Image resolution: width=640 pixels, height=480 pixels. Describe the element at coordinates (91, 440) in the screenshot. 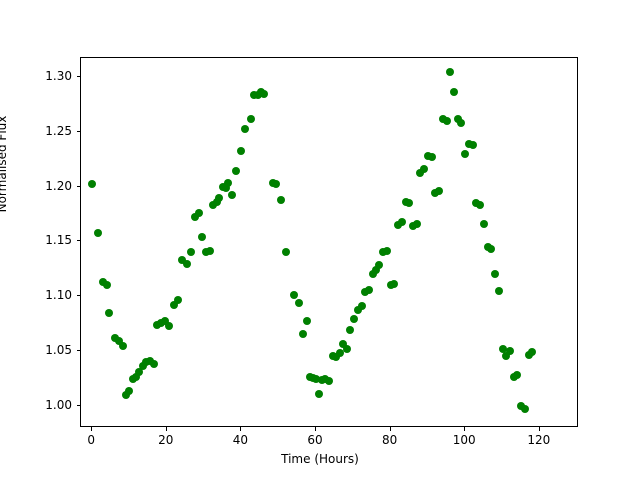

I see `x-axis-tick-label: 0` at that location.